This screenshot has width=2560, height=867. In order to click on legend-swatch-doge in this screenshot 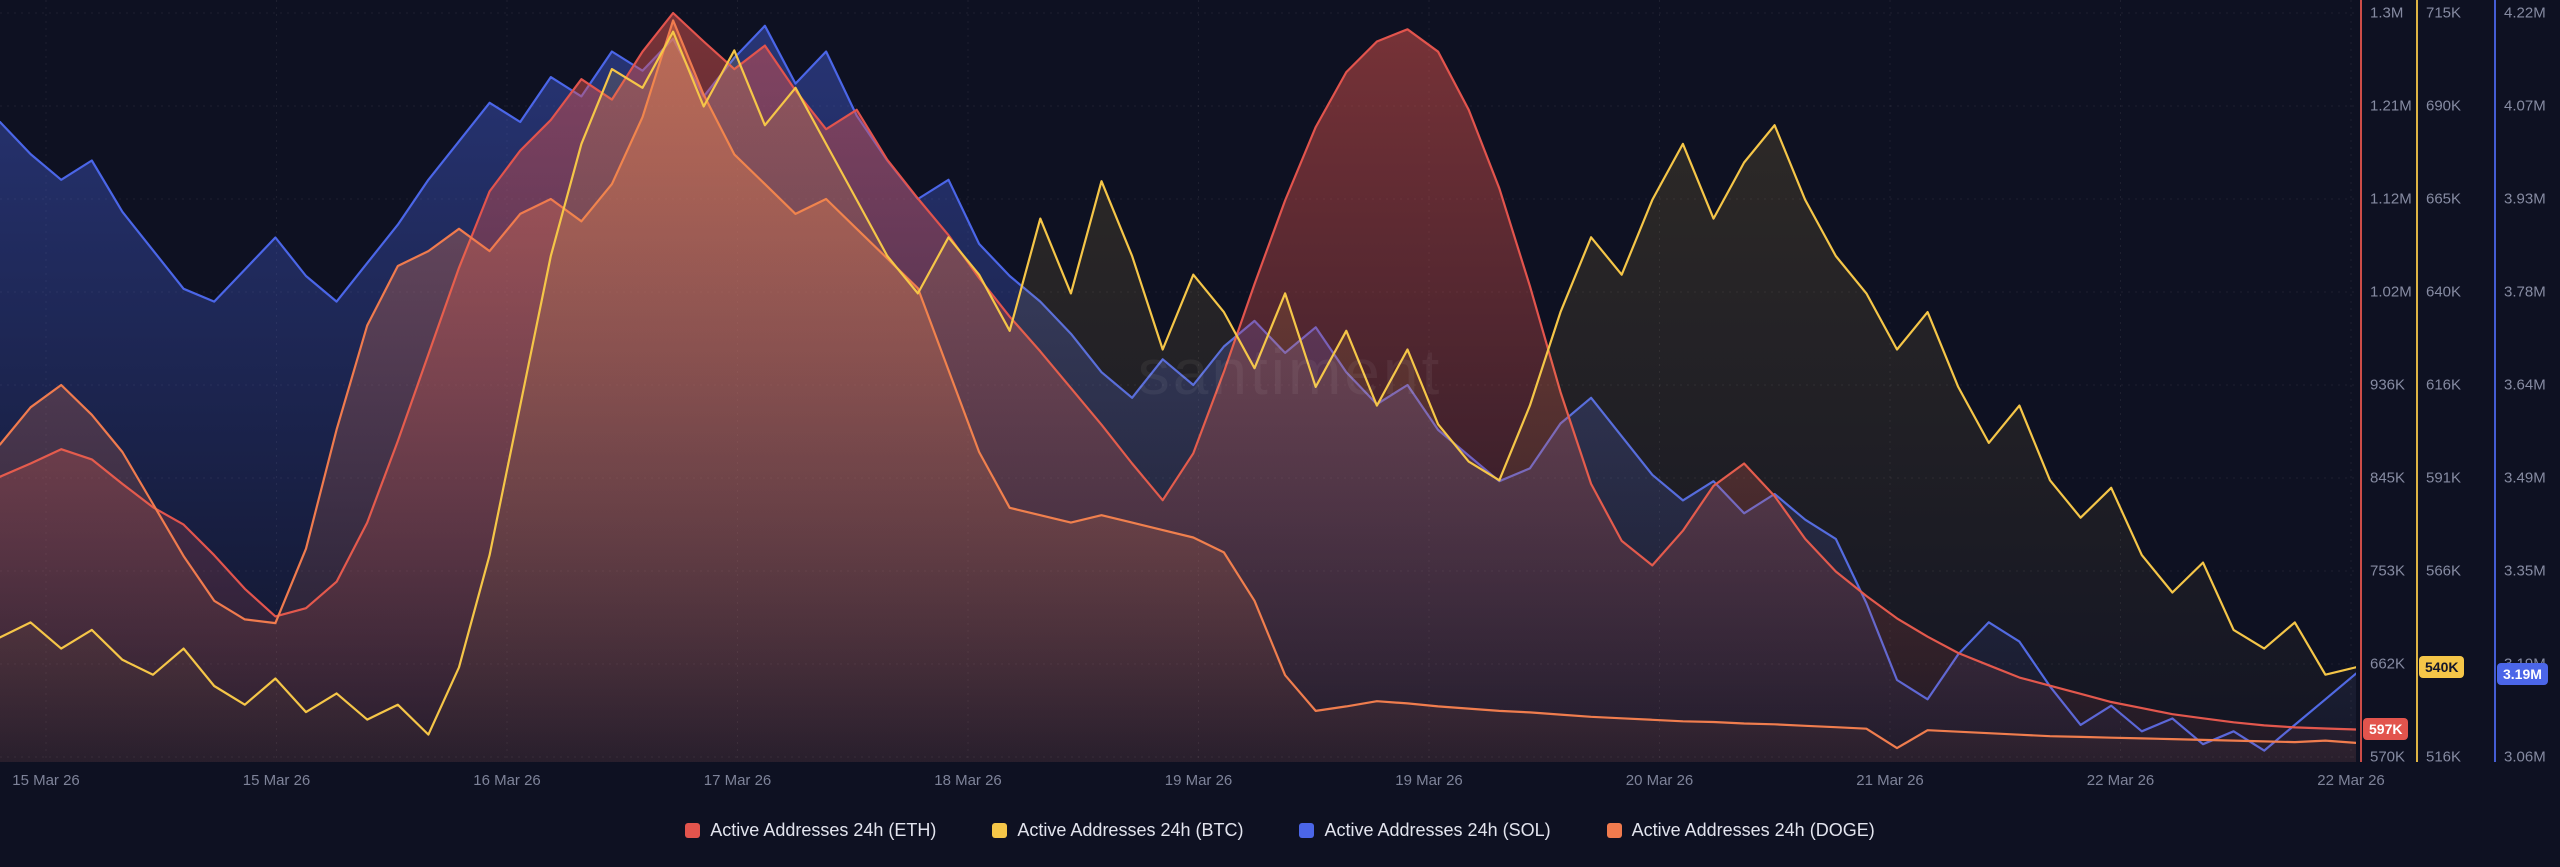, I will do `click(1614, 830)`.